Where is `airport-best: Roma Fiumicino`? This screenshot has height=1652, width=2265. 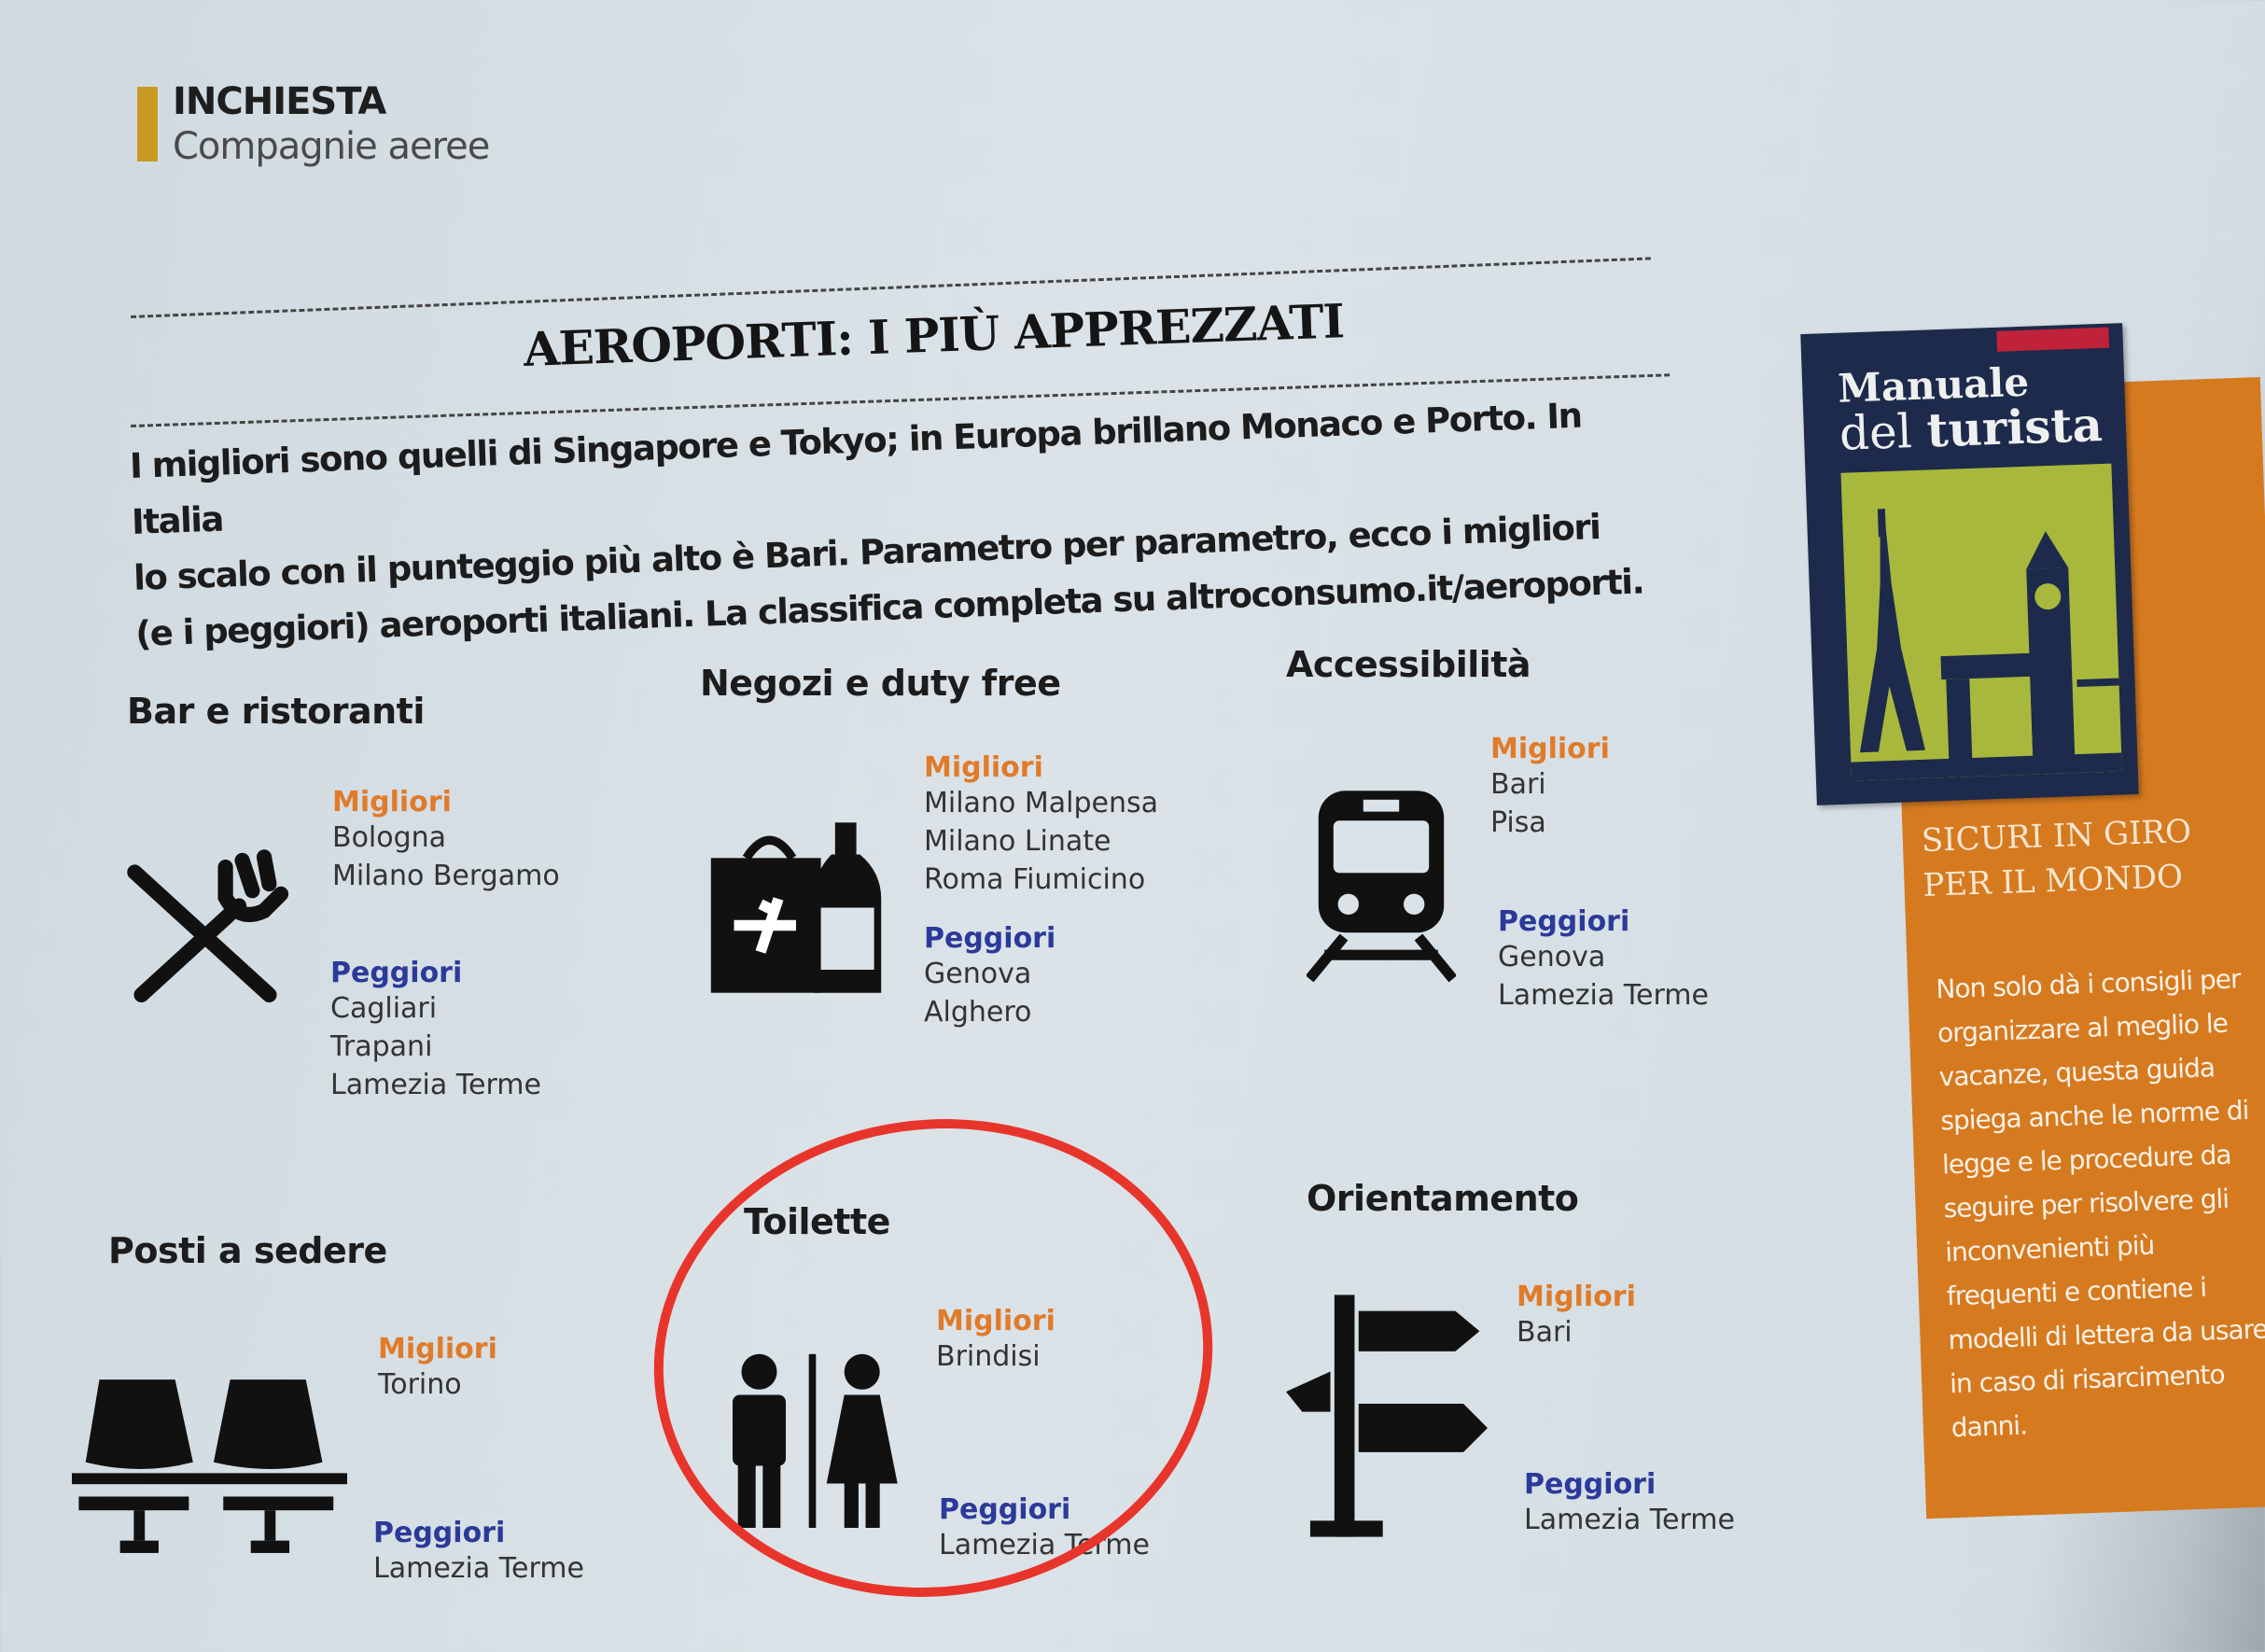
airport-best: Roma Fiumicino is located at coordinates (1035, 879).